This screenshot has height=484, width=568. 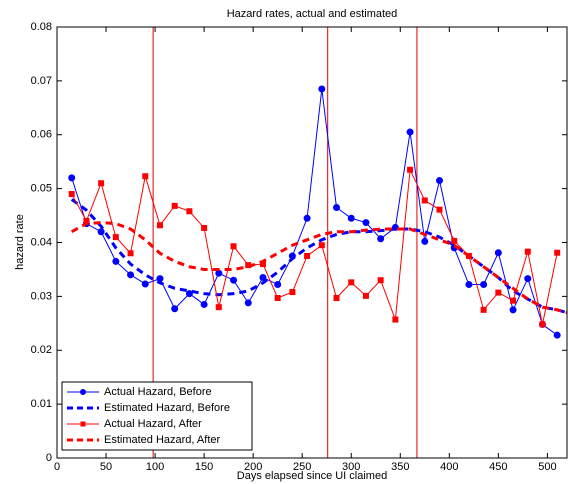 I want to click on y-tick-label: 0.01, so click(x=41, y=404).